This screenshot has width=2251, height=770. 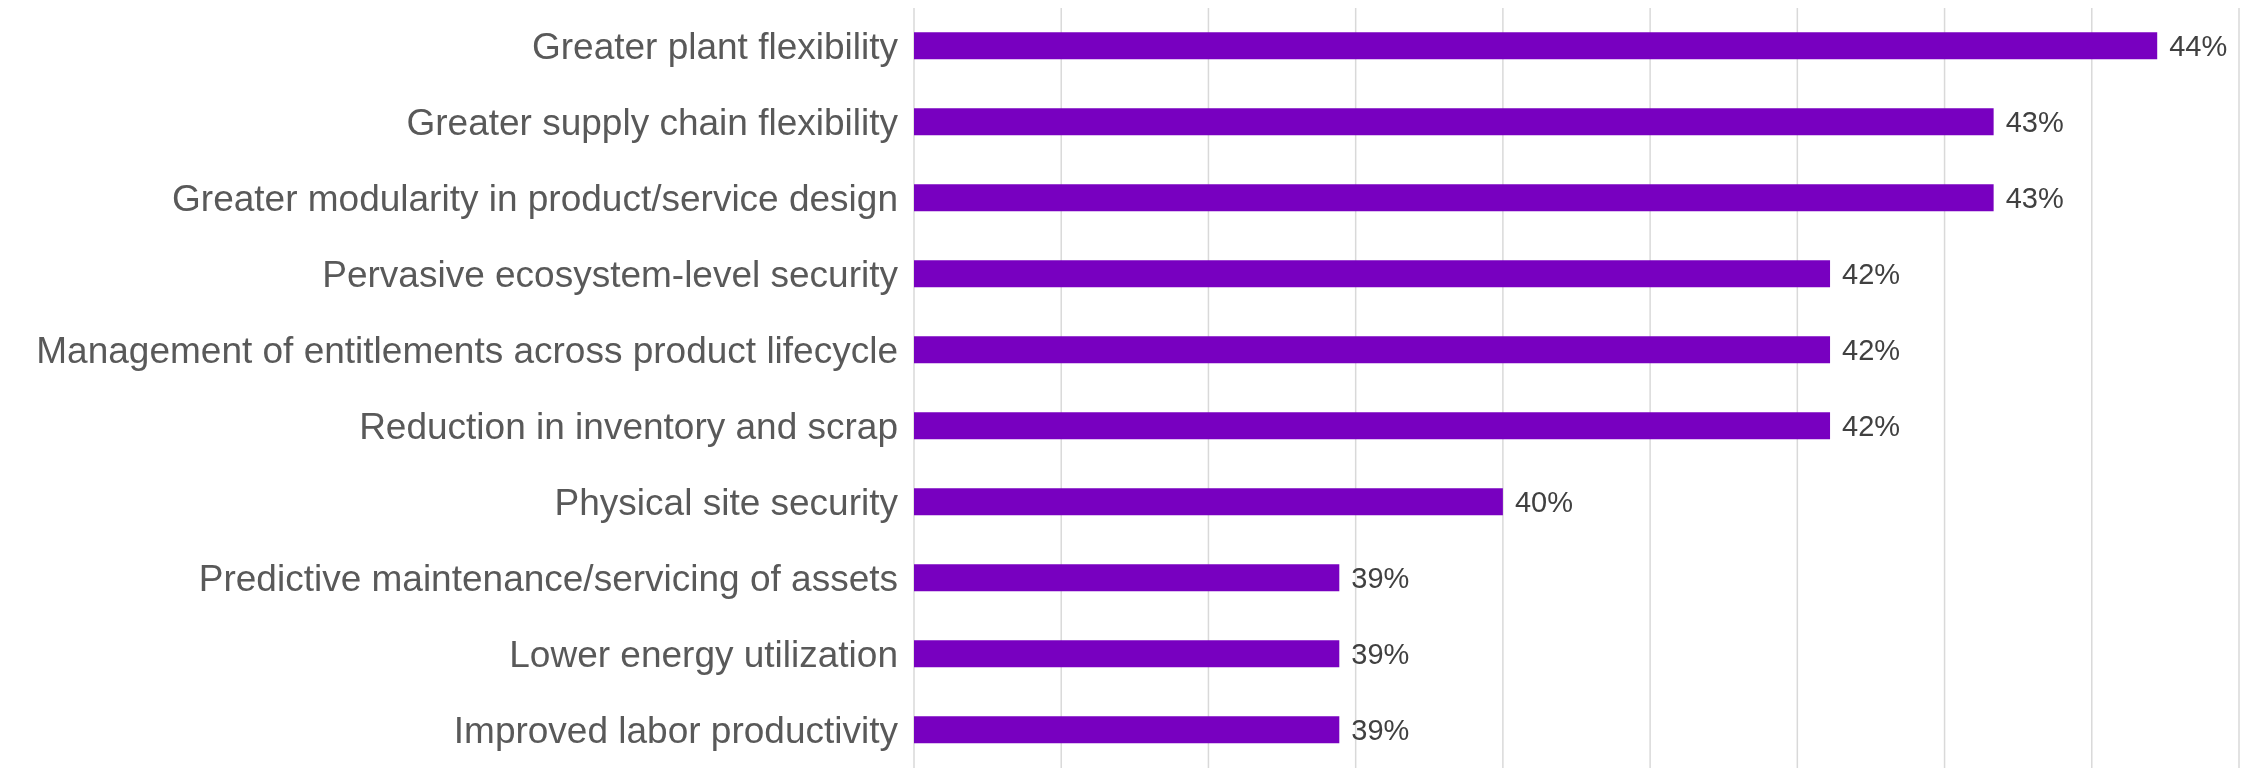 What do you see at coordinates (628, 427) in the screenshot?
I see `y-tick-label: Reduction in inventory and scrap` at bounding box center [628, 427].